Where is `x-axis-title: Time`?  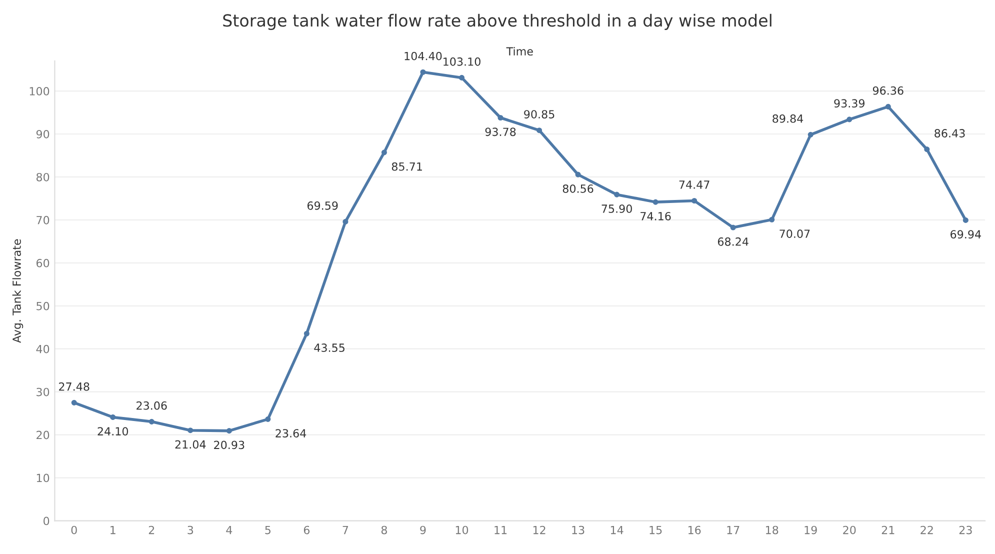 x-axis-title: Time is located at coordinates (519, 51).